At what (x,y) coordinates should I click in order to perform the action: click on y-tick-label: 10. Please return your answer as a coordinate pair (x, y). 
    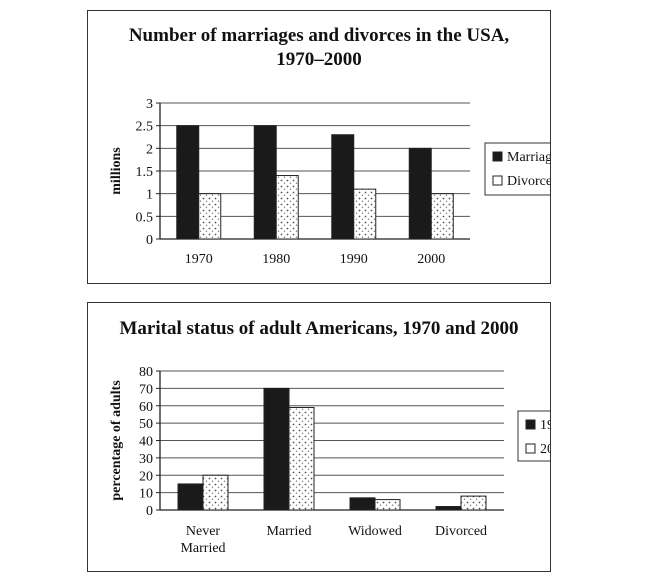
    Looking at the image, I should click on (146, 494).